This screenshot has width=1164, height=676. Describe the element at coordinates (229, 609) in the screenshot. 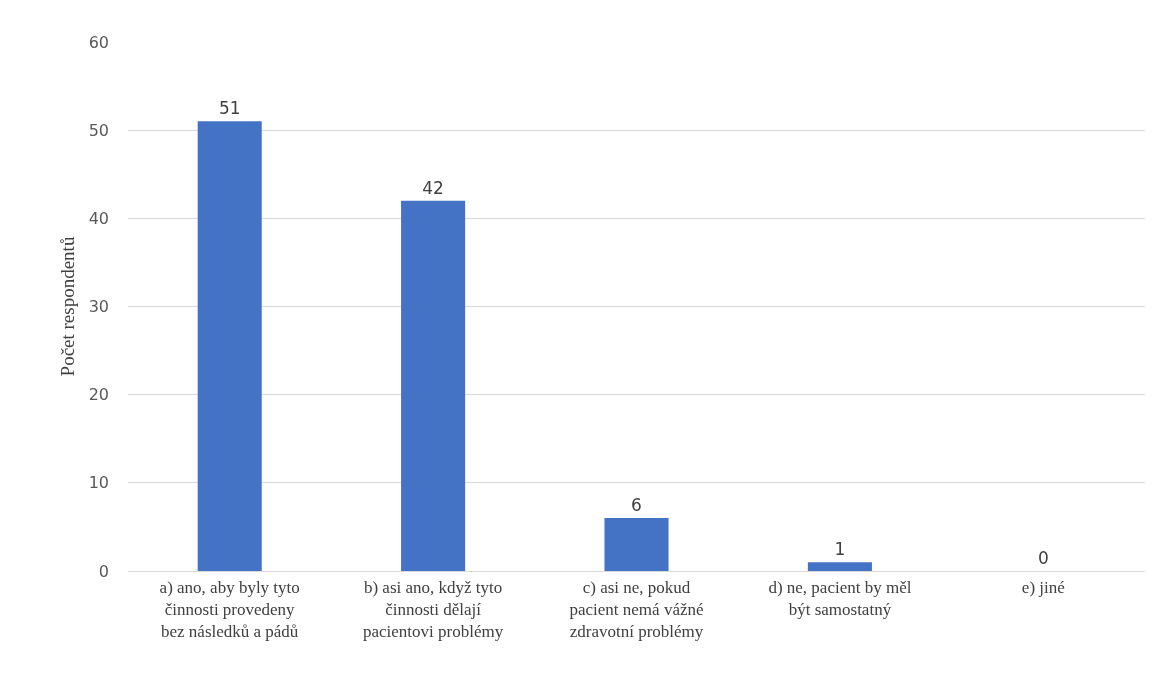

I see `x-tick-label: a) ano, aby byly tyto činnosti provedeny bez následků a pádů` at that location.